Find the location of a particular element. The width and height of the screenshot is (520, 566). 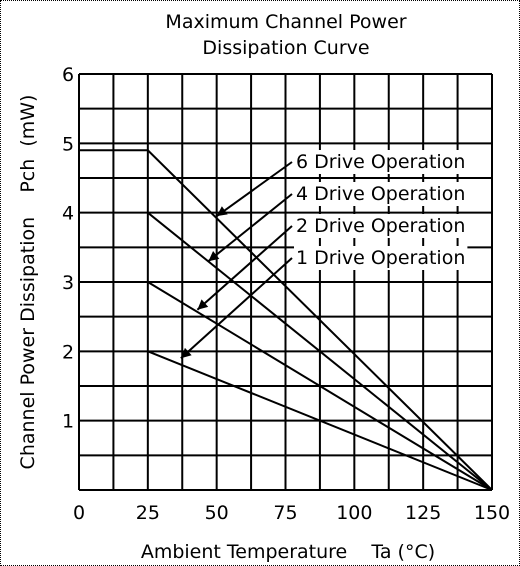

y-tick-label: 6 is located at coordinates (68, 75).